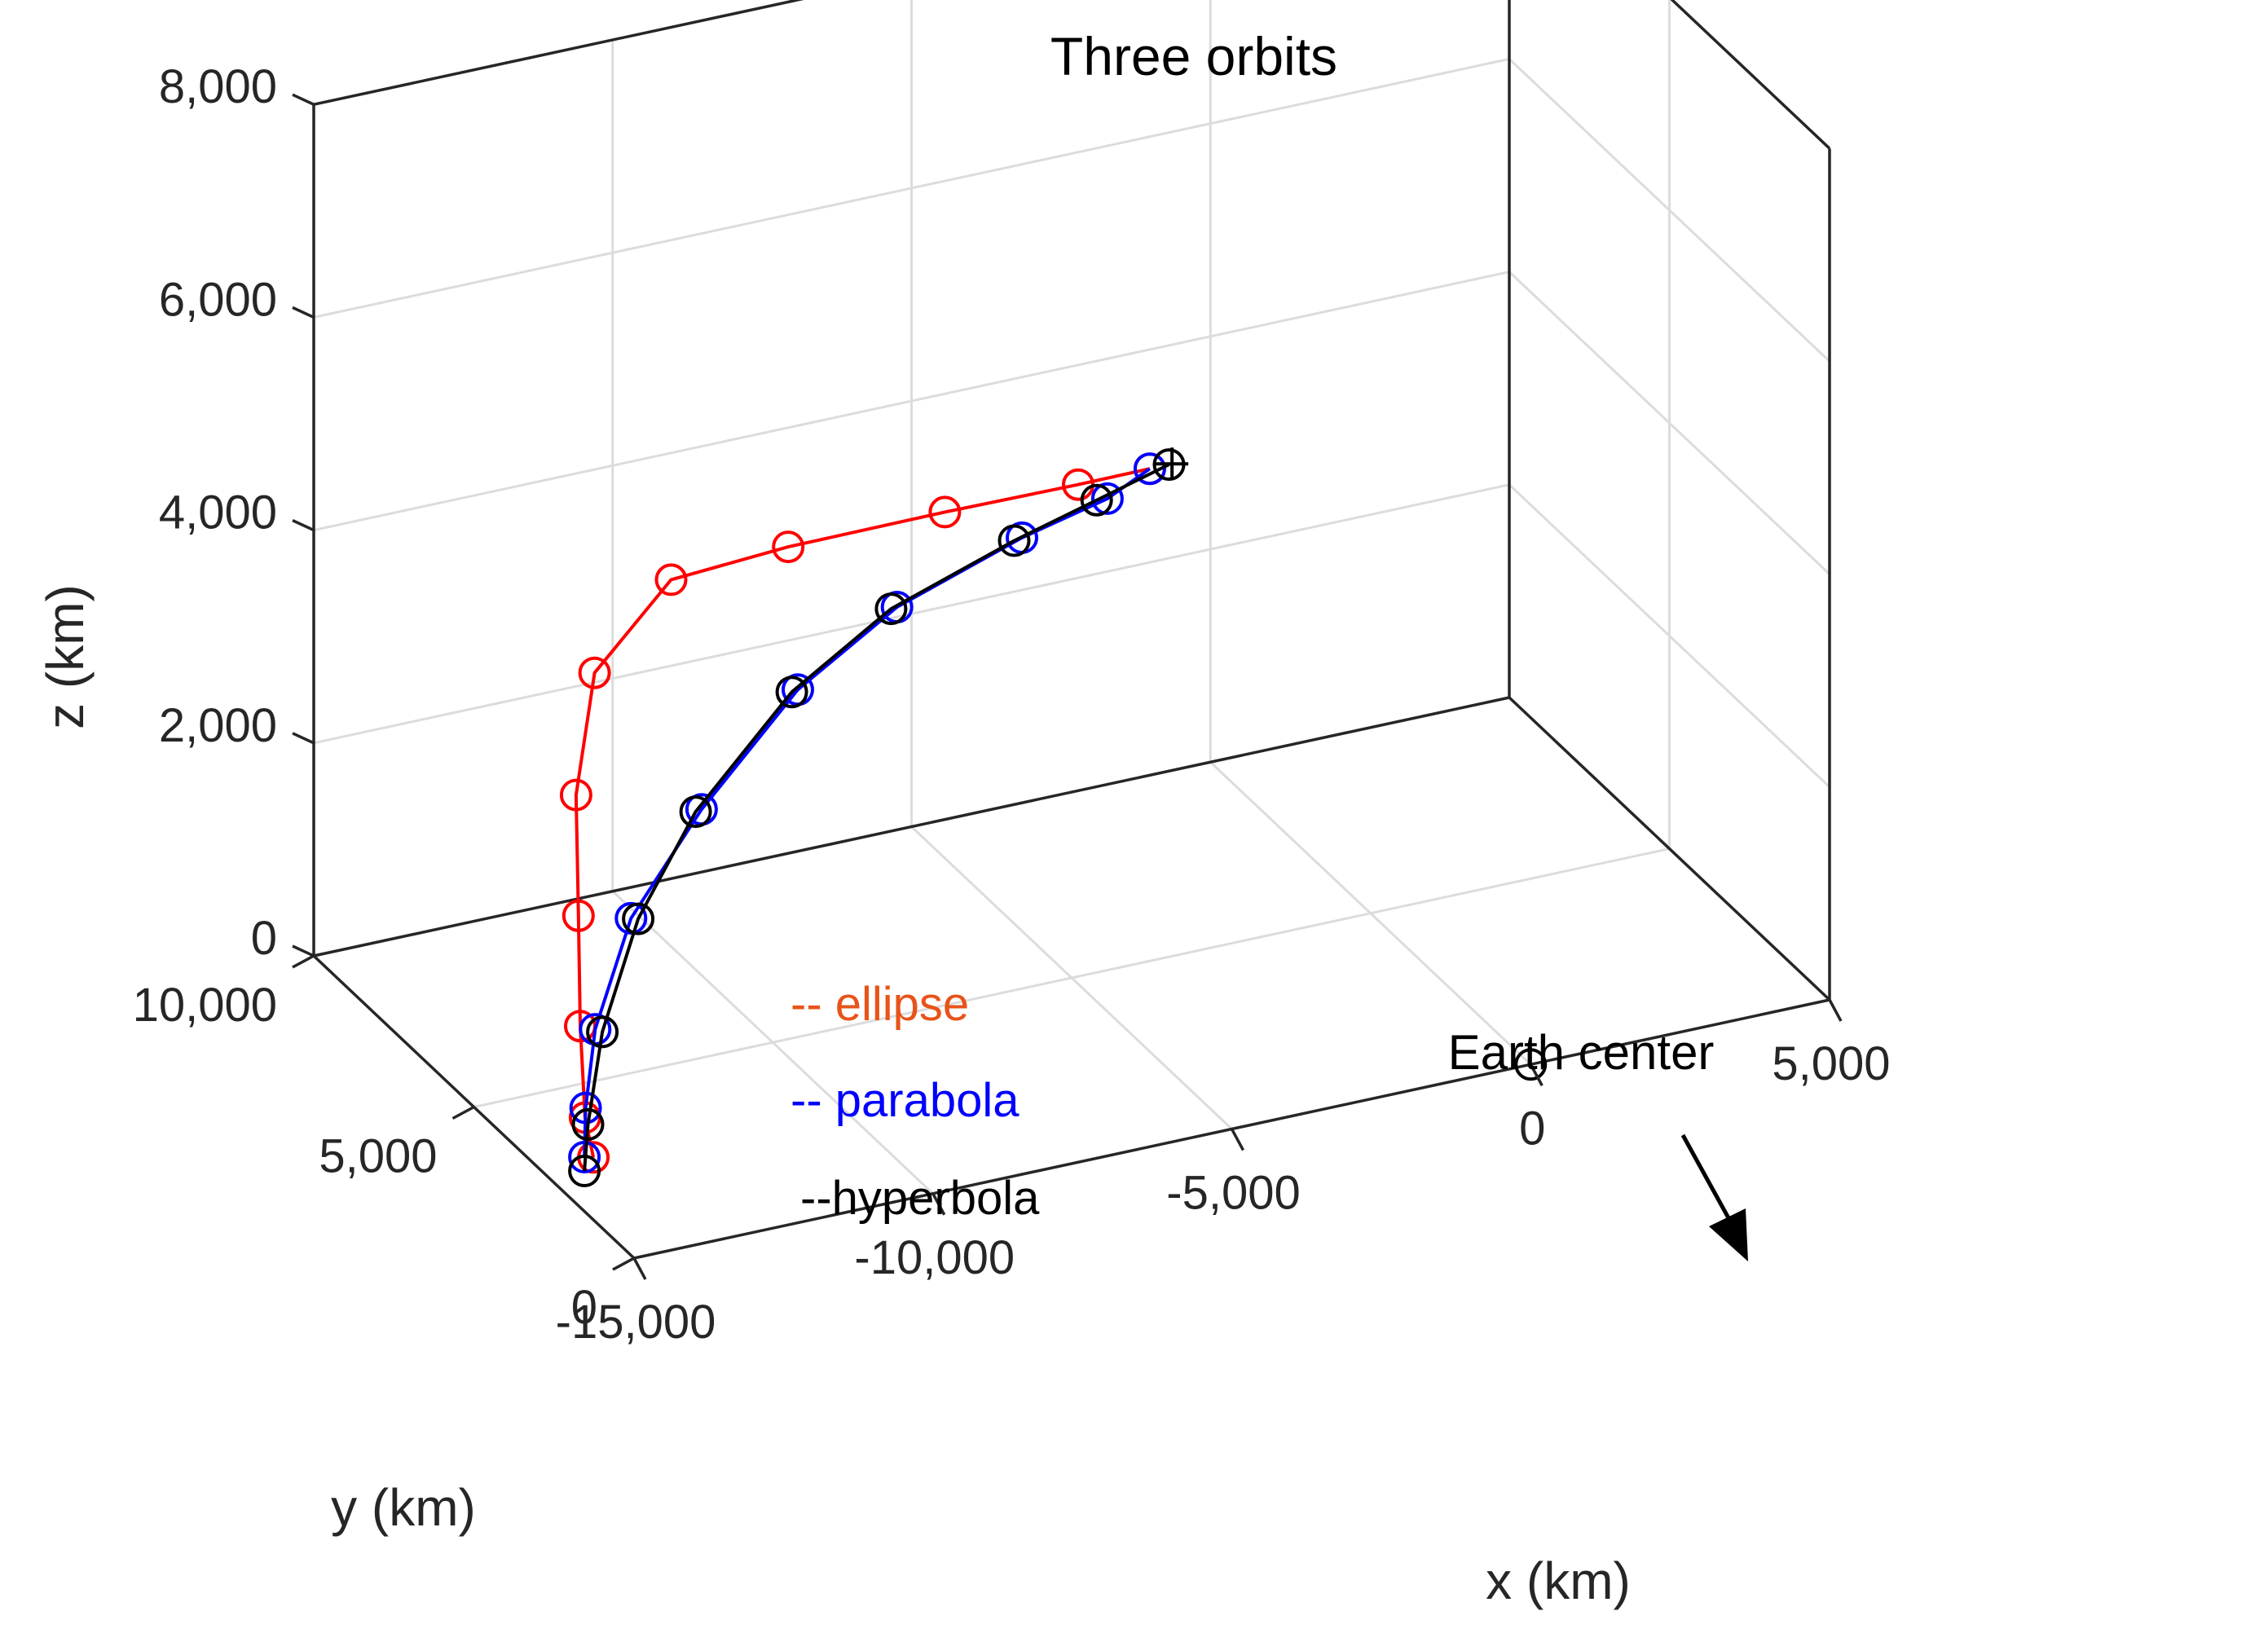 The height and width of the screenshot is (1633, 2268). Describe the element at coordinates (1728, 1235) in the screenshot. I see `earth-center-arrowhead` at that location.